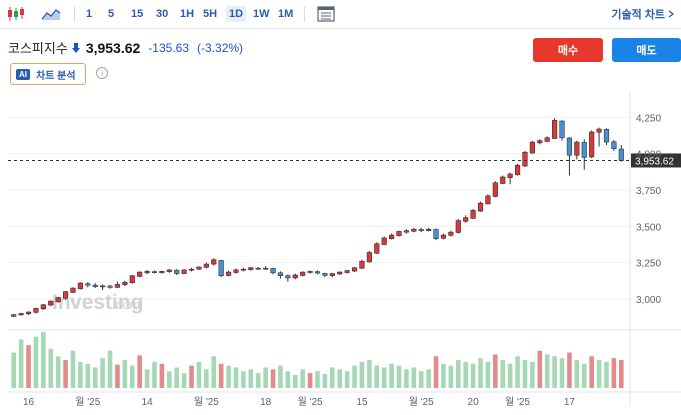 The width and height of the screenshot is (681, 415). What do you see at coordinates (137, 14) in the screenshot?
I see `timeframe-15: 15` at bounding box center [137, 14].